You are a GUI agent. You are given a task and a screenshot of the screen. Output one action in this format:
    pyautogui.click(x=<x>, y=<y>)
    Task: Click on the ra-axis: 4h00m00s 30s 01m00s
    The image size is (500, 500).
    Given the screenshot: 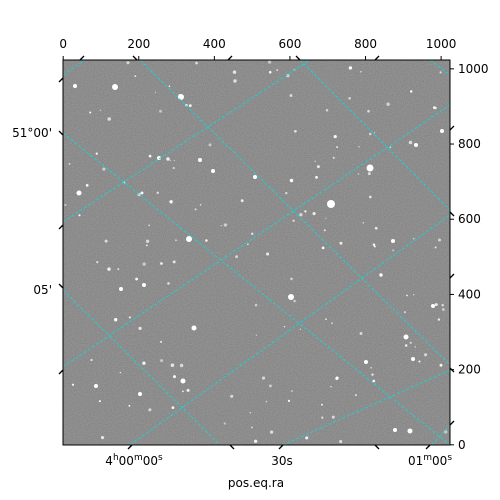 What is the action you would take?
    pyautogui.click(x=278, y=460)
    